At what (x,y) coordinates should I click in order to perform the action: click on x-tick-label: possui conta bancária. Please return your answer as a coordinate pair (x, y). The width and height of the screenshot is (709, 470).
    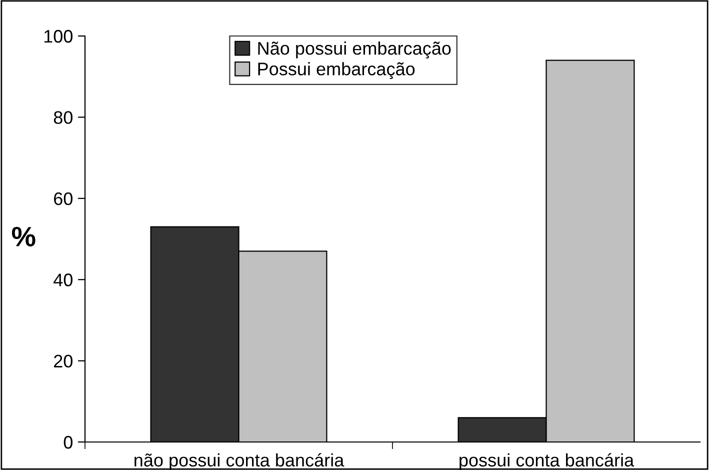
    Looking at the image, I should click on (547, 461).